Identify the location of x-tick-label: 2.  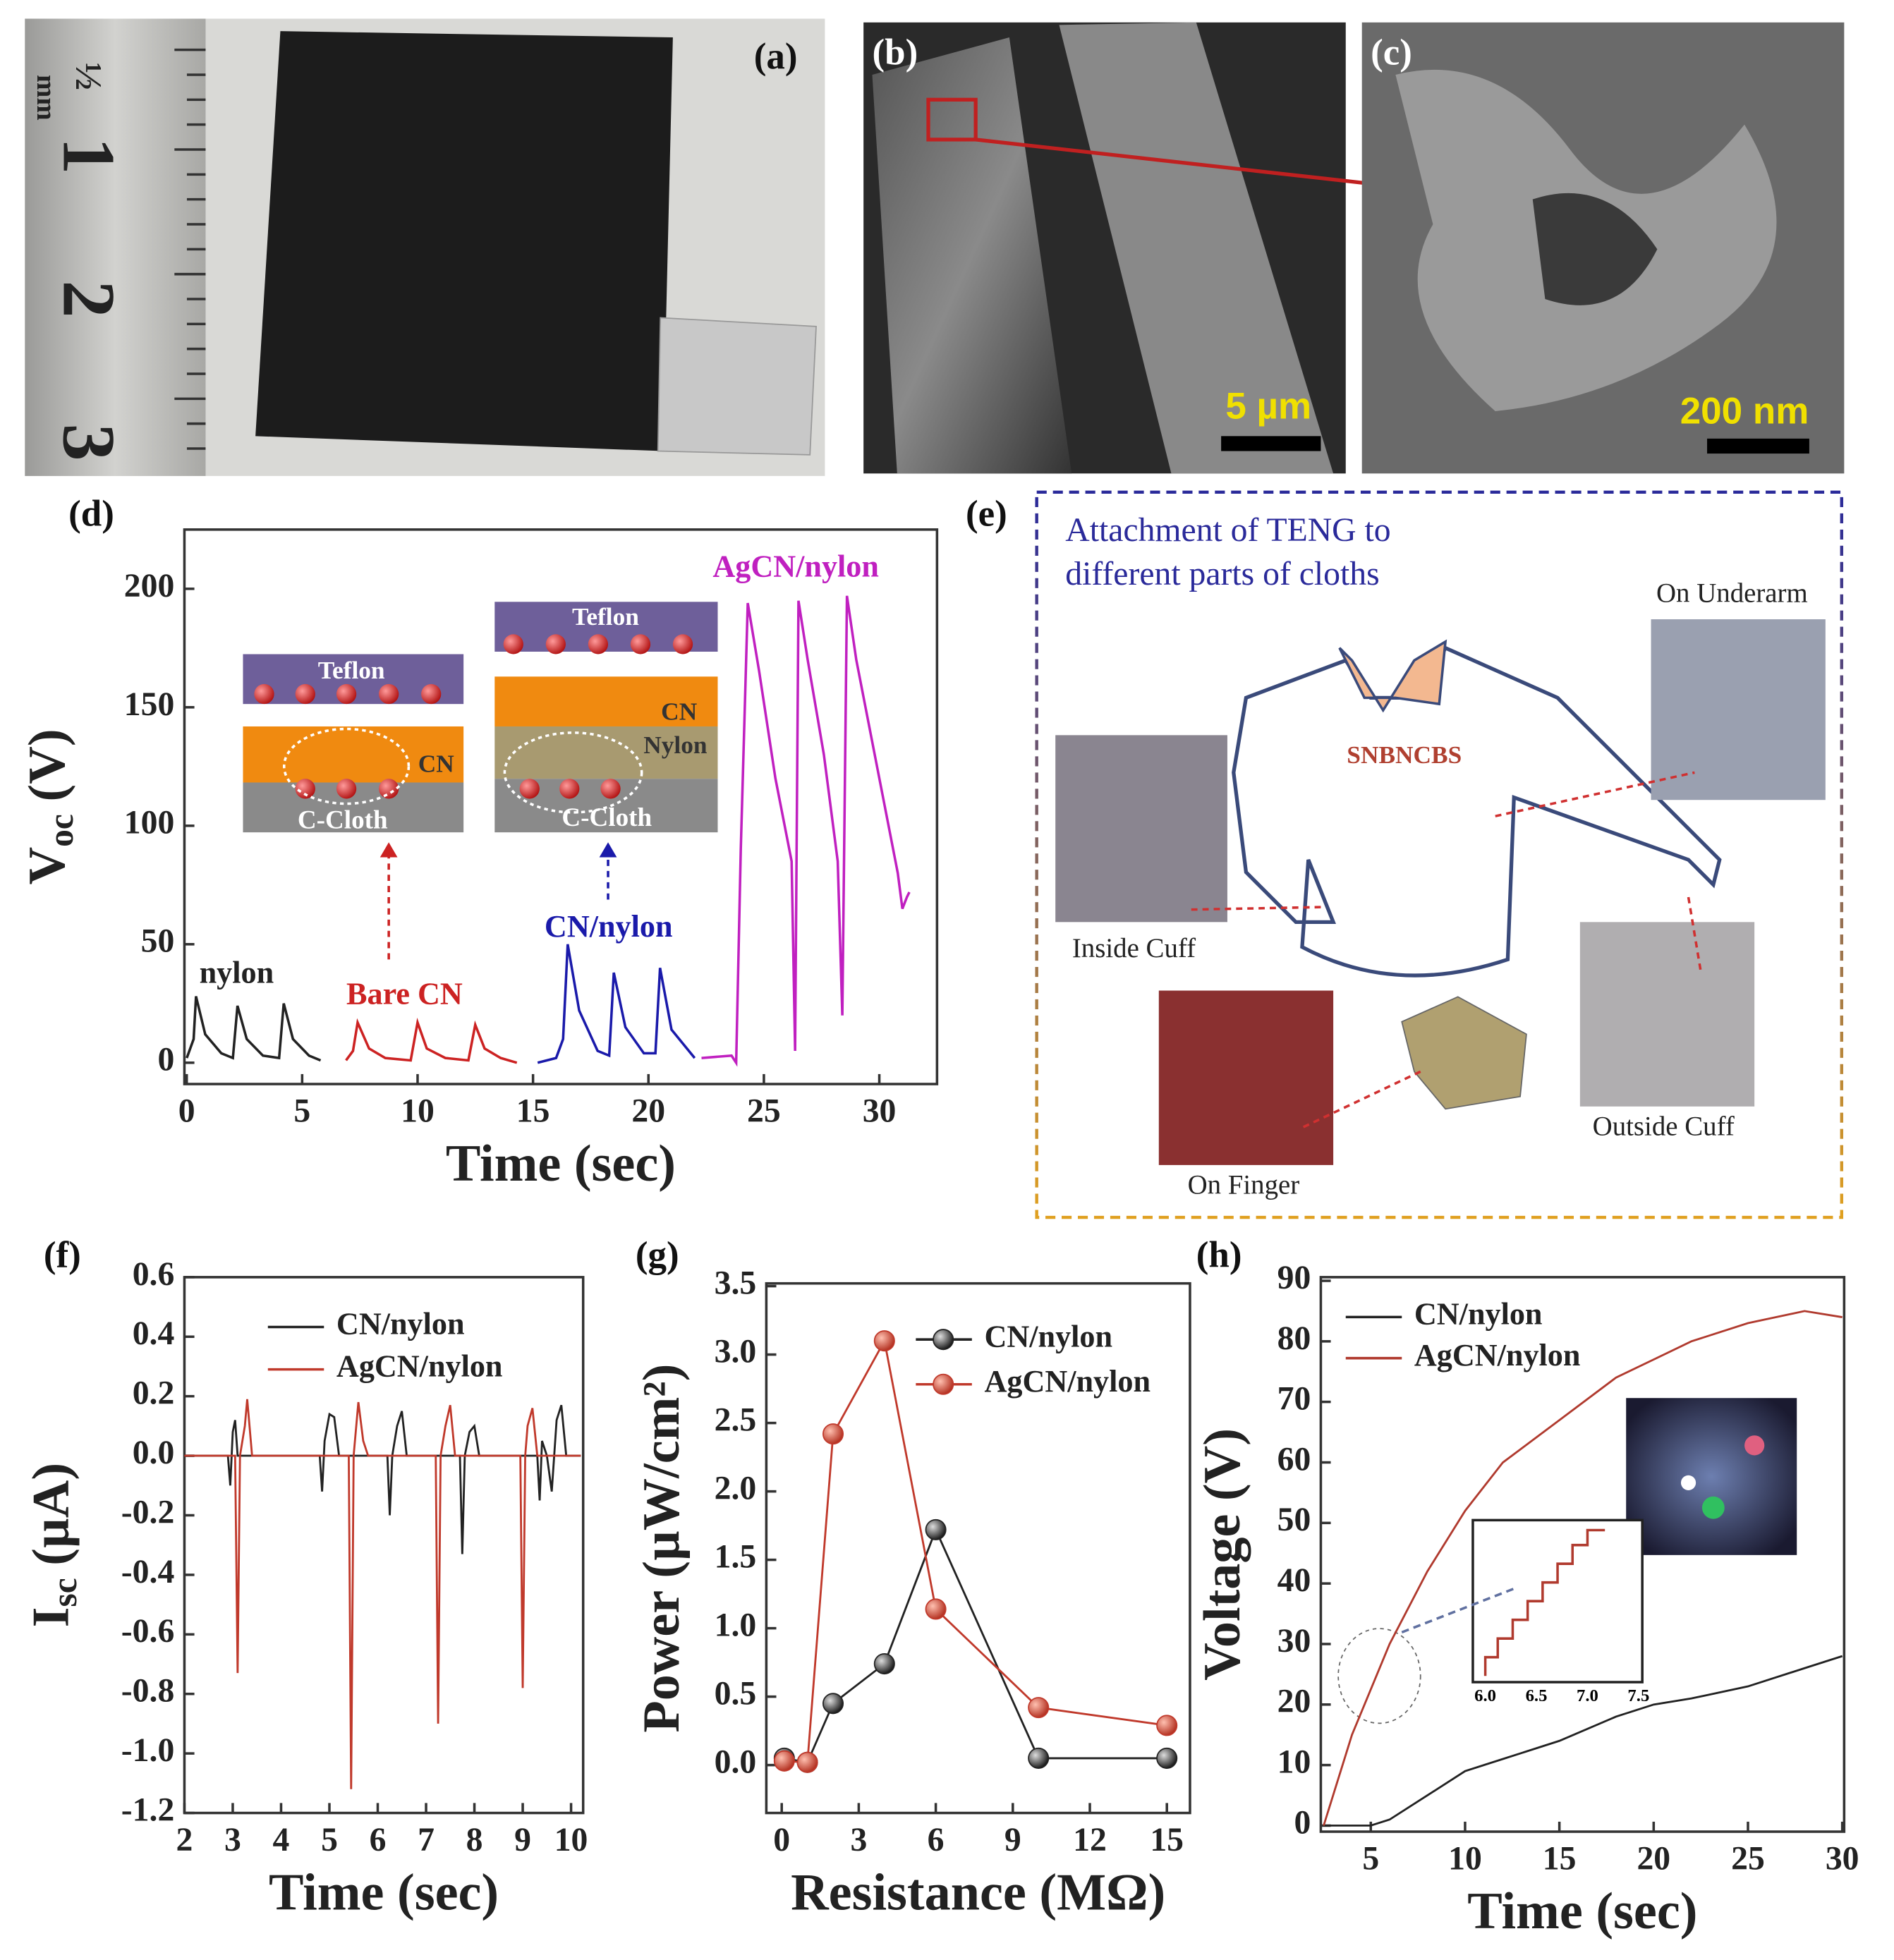
(185, 1840).